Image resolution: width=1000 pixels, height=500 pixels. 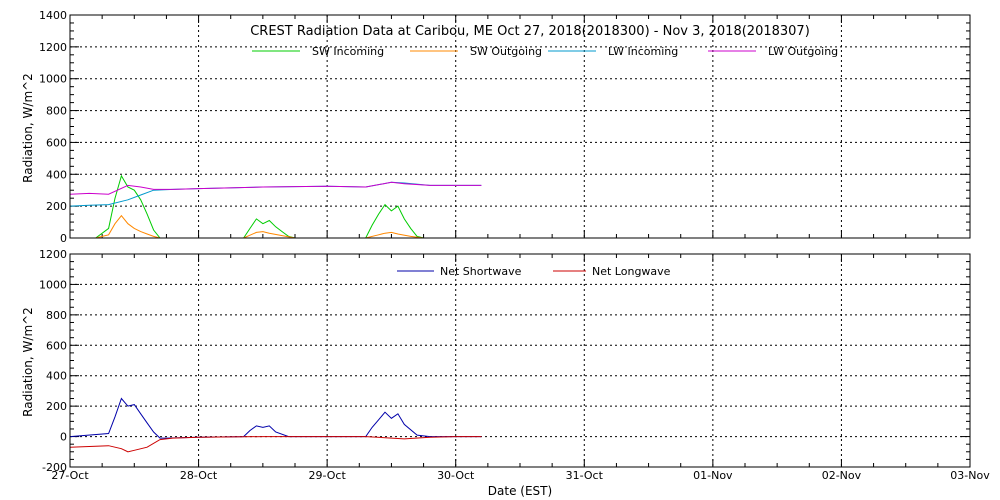 What do you see at coordinates (327, 475) in the screenshot?
I see `x-tick-label: 29-Oct` at bounding box center [327, 475].